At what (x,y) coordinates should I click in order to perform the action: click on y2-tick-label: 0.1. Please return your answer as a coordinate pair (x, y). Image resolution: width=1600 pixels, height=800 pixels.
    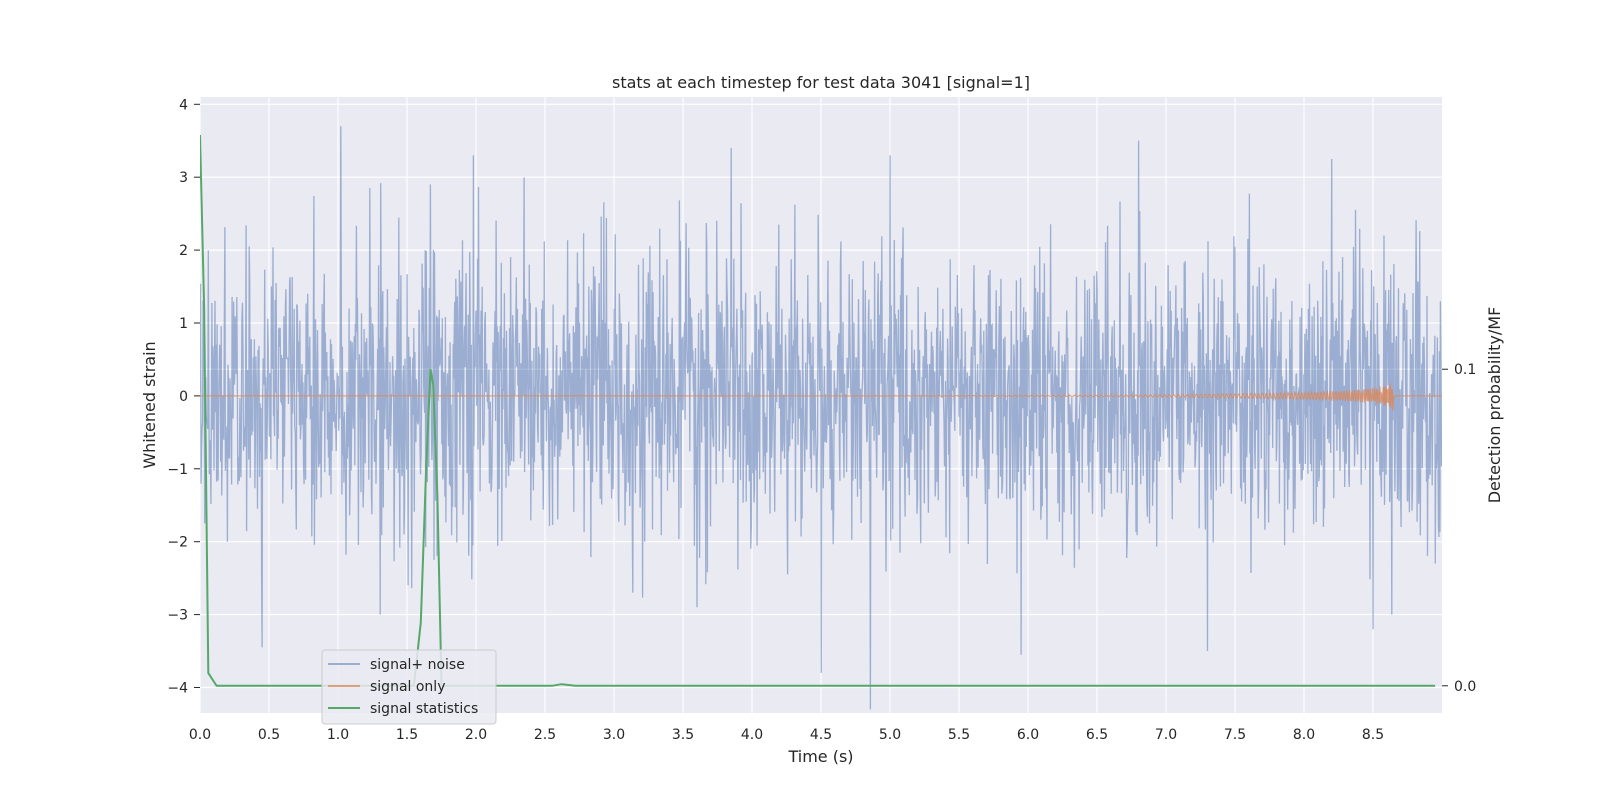
    Looking at the image, I should click on (1465, 370).